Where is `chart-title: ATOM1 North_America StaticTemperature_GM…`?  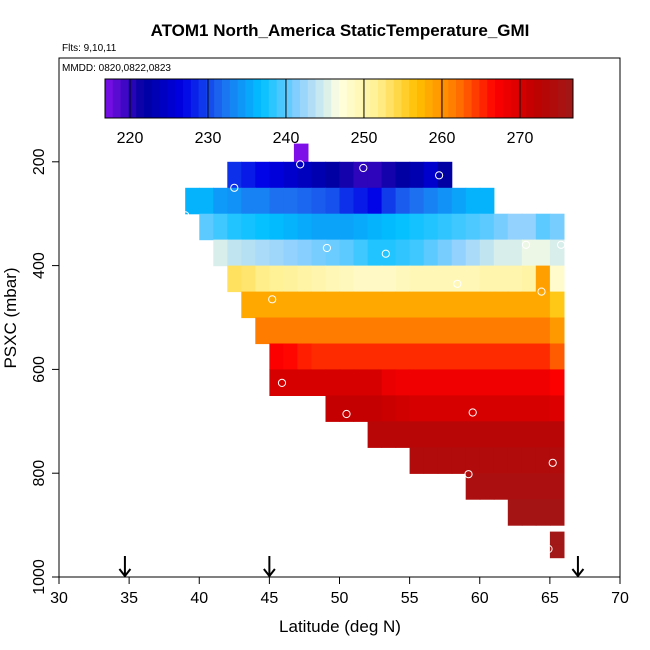 chart-title: ATOM1 North_America StaticTemperature_GM… is located at coordinates (340, 30).